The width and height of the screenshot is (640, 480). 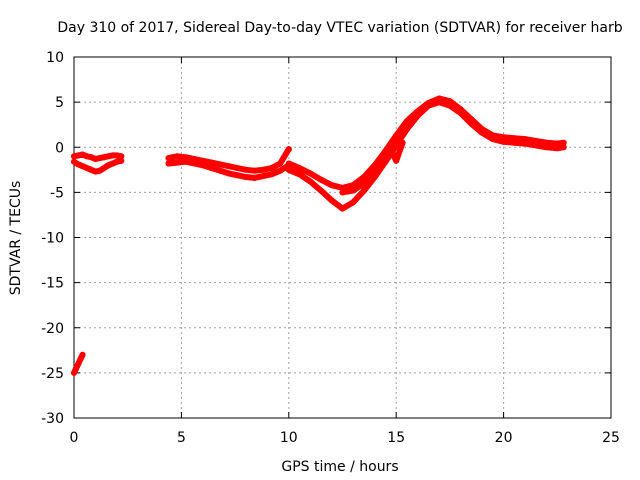 What do you see at coordinates (289, 438) in the screenshot?
I see `x-tick-label: 10` at bounding box center [289, 438].